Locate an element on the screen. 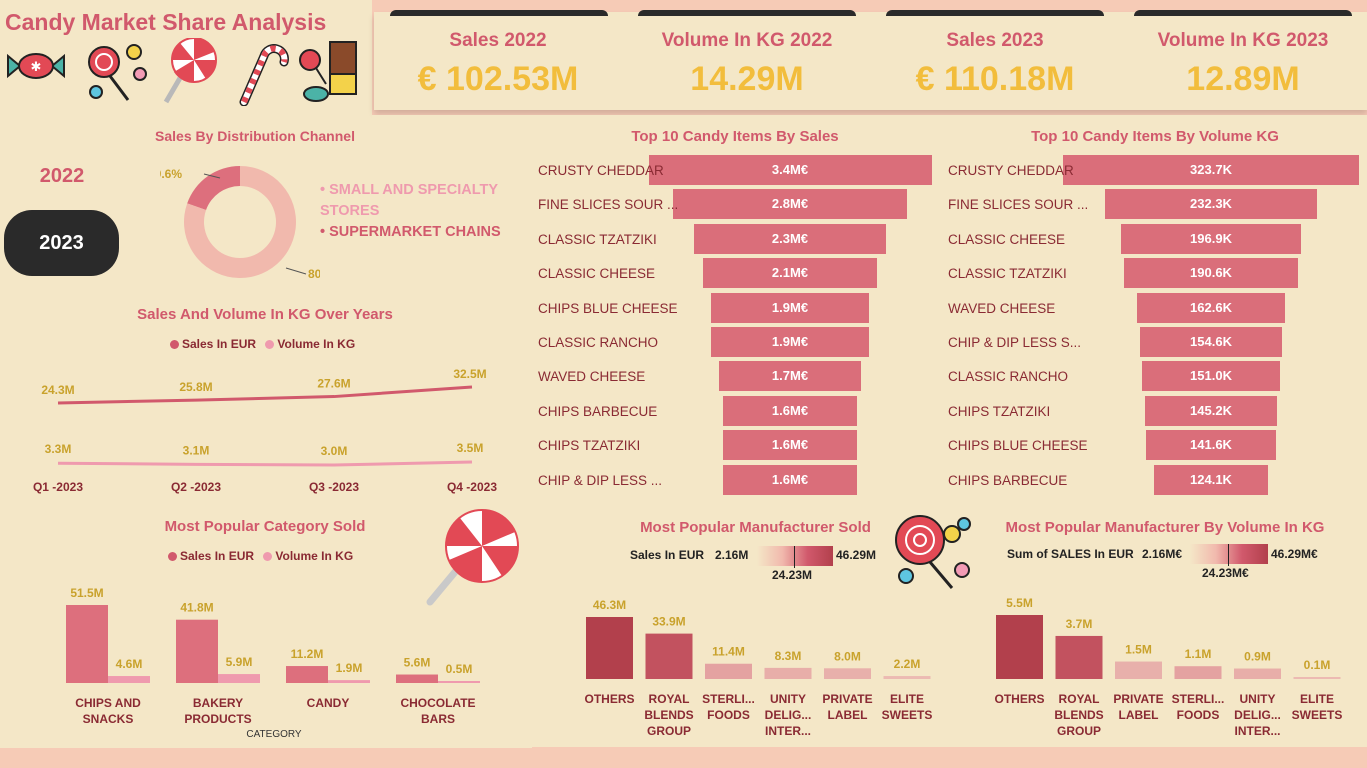 This screenshot has width=1367, height=768. funnel-row: 162.6K WAVED CHEESE is located at coordinates (1155, 307).